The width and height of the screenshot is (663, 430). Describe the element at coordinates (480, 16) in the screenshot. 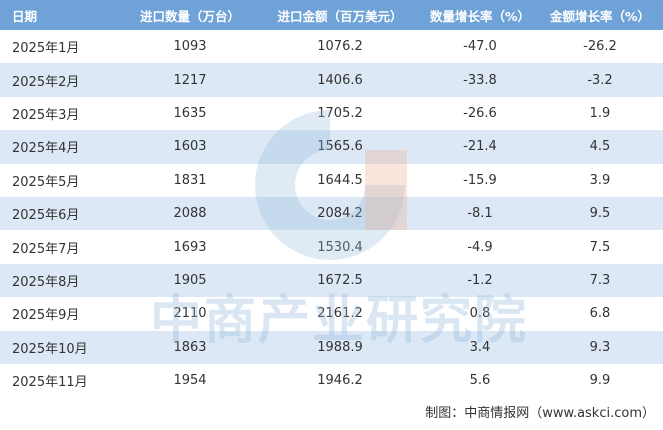

I see `header-cell: 数量增长率（%）` at that location.